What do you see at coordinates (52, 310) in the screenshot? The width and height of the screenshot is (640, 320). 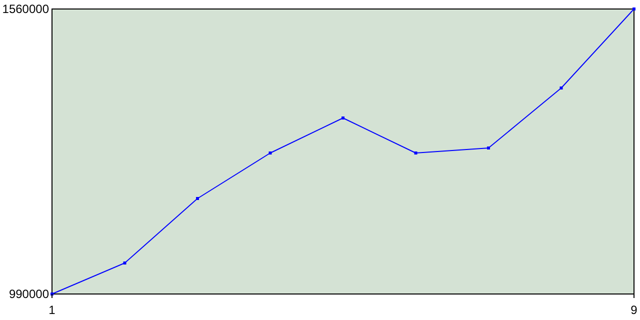 I see `x-tick-label: 1` at bounding box center [52, 310].